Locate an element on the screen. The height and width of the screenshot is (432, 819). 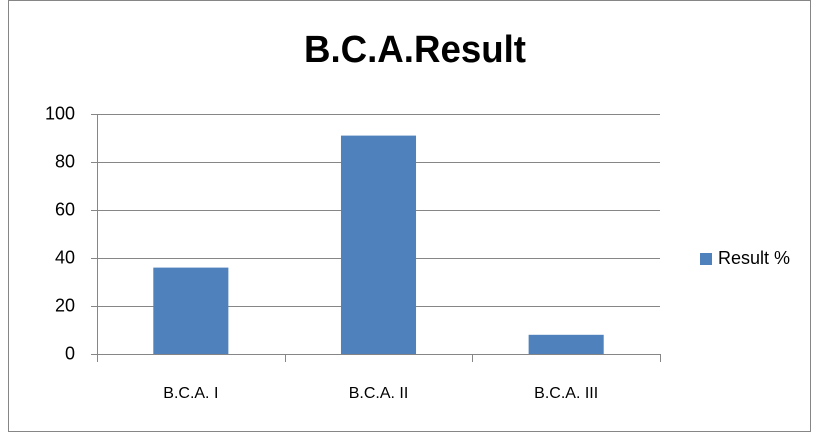
y-tick-label: 20 is located at coordinates (65, 305).